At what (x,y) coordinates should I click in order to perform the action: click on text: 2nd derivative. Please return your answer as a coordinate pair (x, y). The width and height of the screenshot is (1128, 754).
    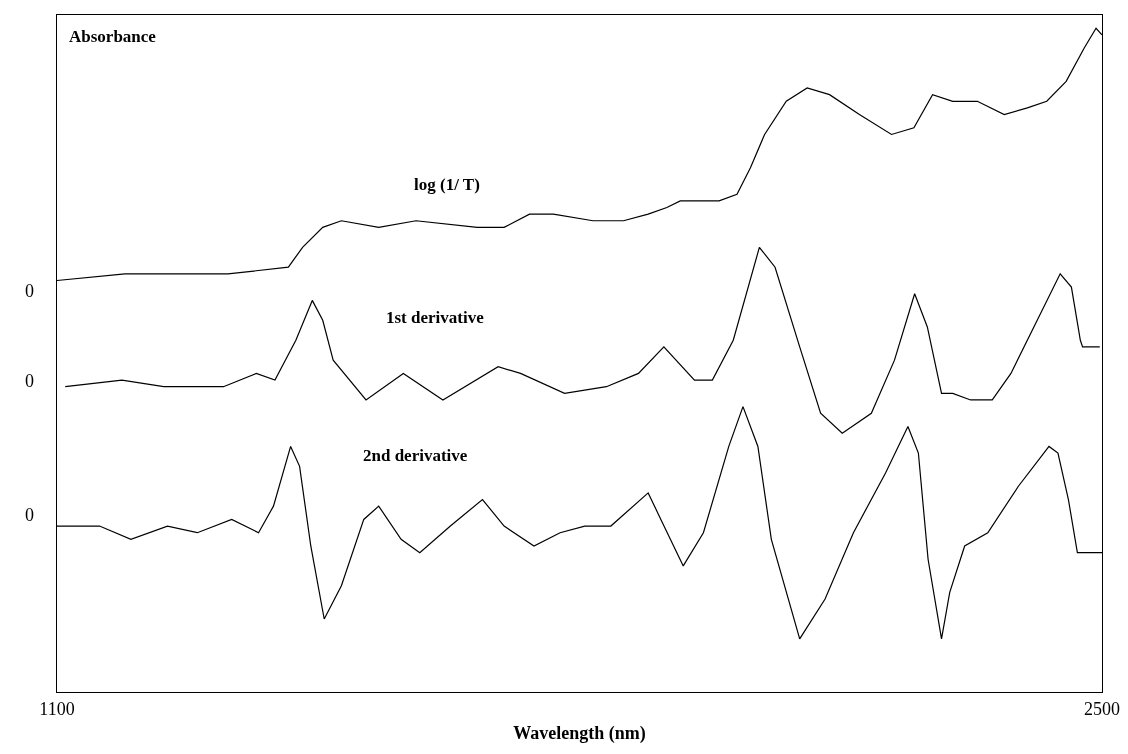
    Looking at the image, I should click on (415, 455).